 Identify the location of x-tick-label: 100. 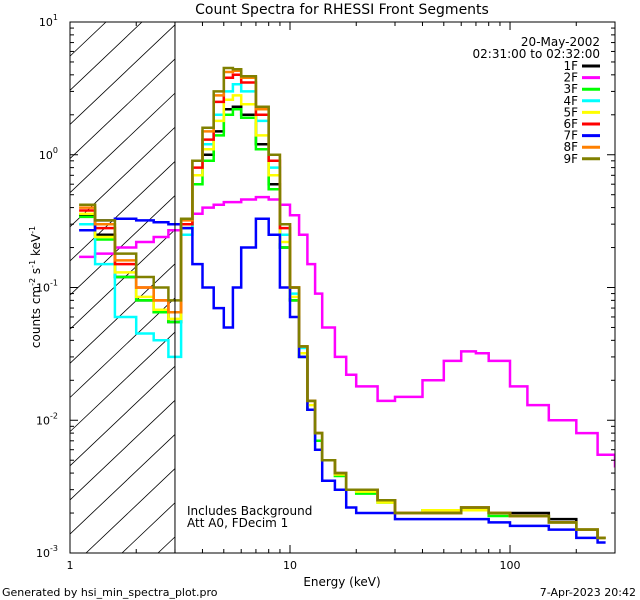
(510, 565).